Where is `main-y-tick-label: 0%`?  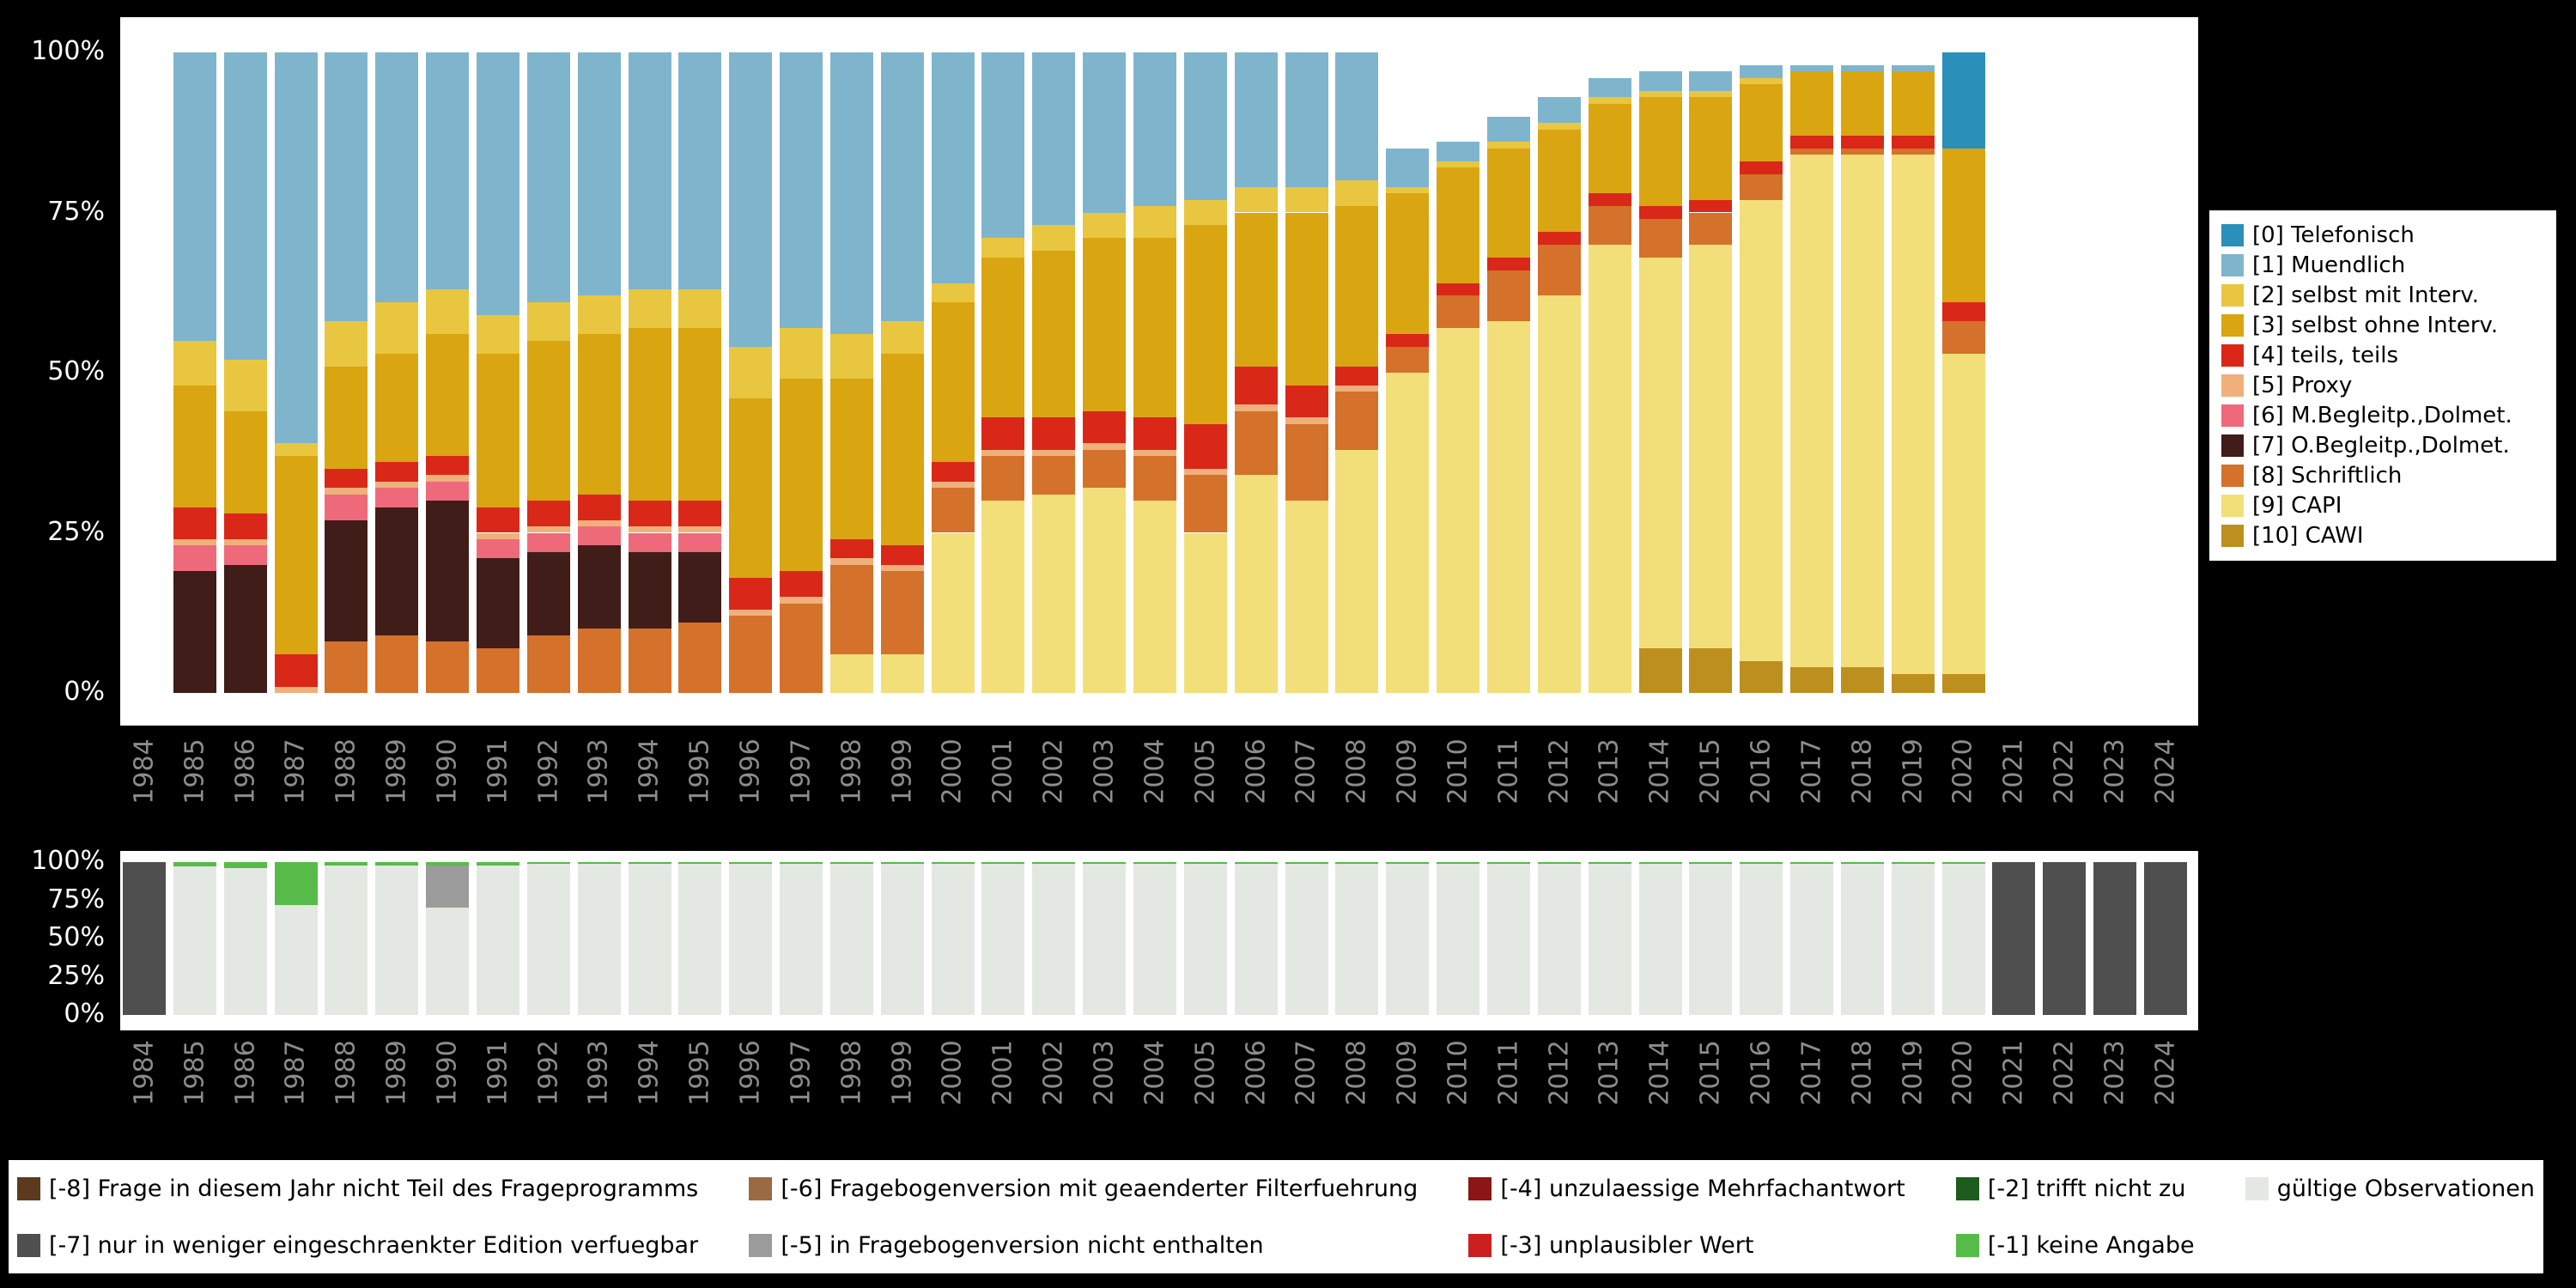
main-y-tick-label: 0% is located at coordinates (85, 692).